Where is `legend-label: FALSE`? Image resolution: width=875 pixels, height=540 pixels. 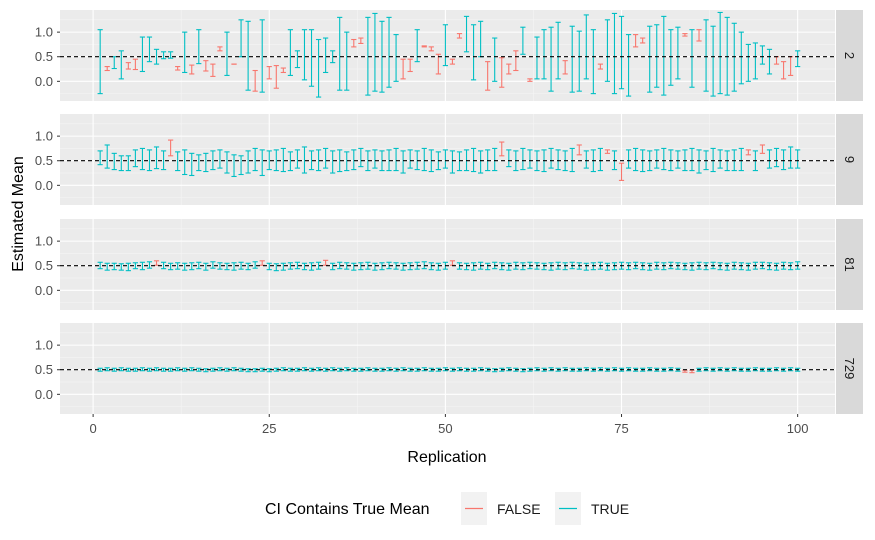 legend-label: FALSE is located at coordinates (519, 509).